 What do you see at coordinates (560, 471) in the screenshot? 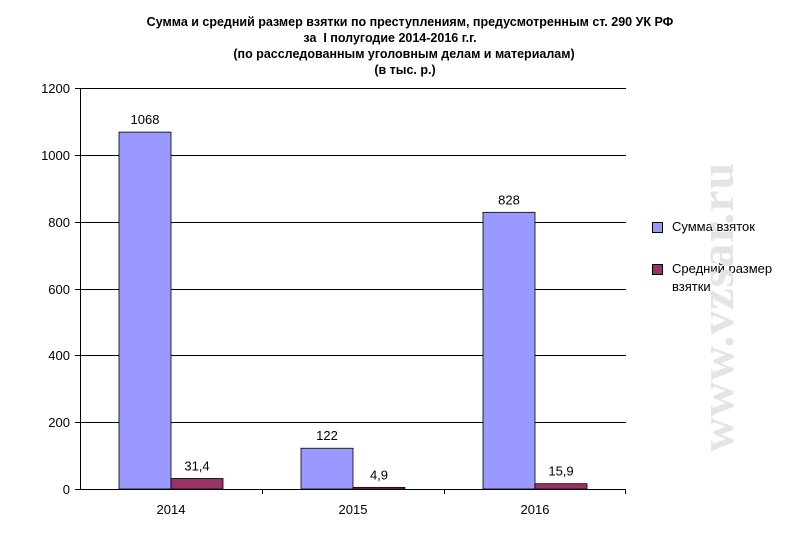
I see `data-label: 15,9` at bounding box center [560, 471].